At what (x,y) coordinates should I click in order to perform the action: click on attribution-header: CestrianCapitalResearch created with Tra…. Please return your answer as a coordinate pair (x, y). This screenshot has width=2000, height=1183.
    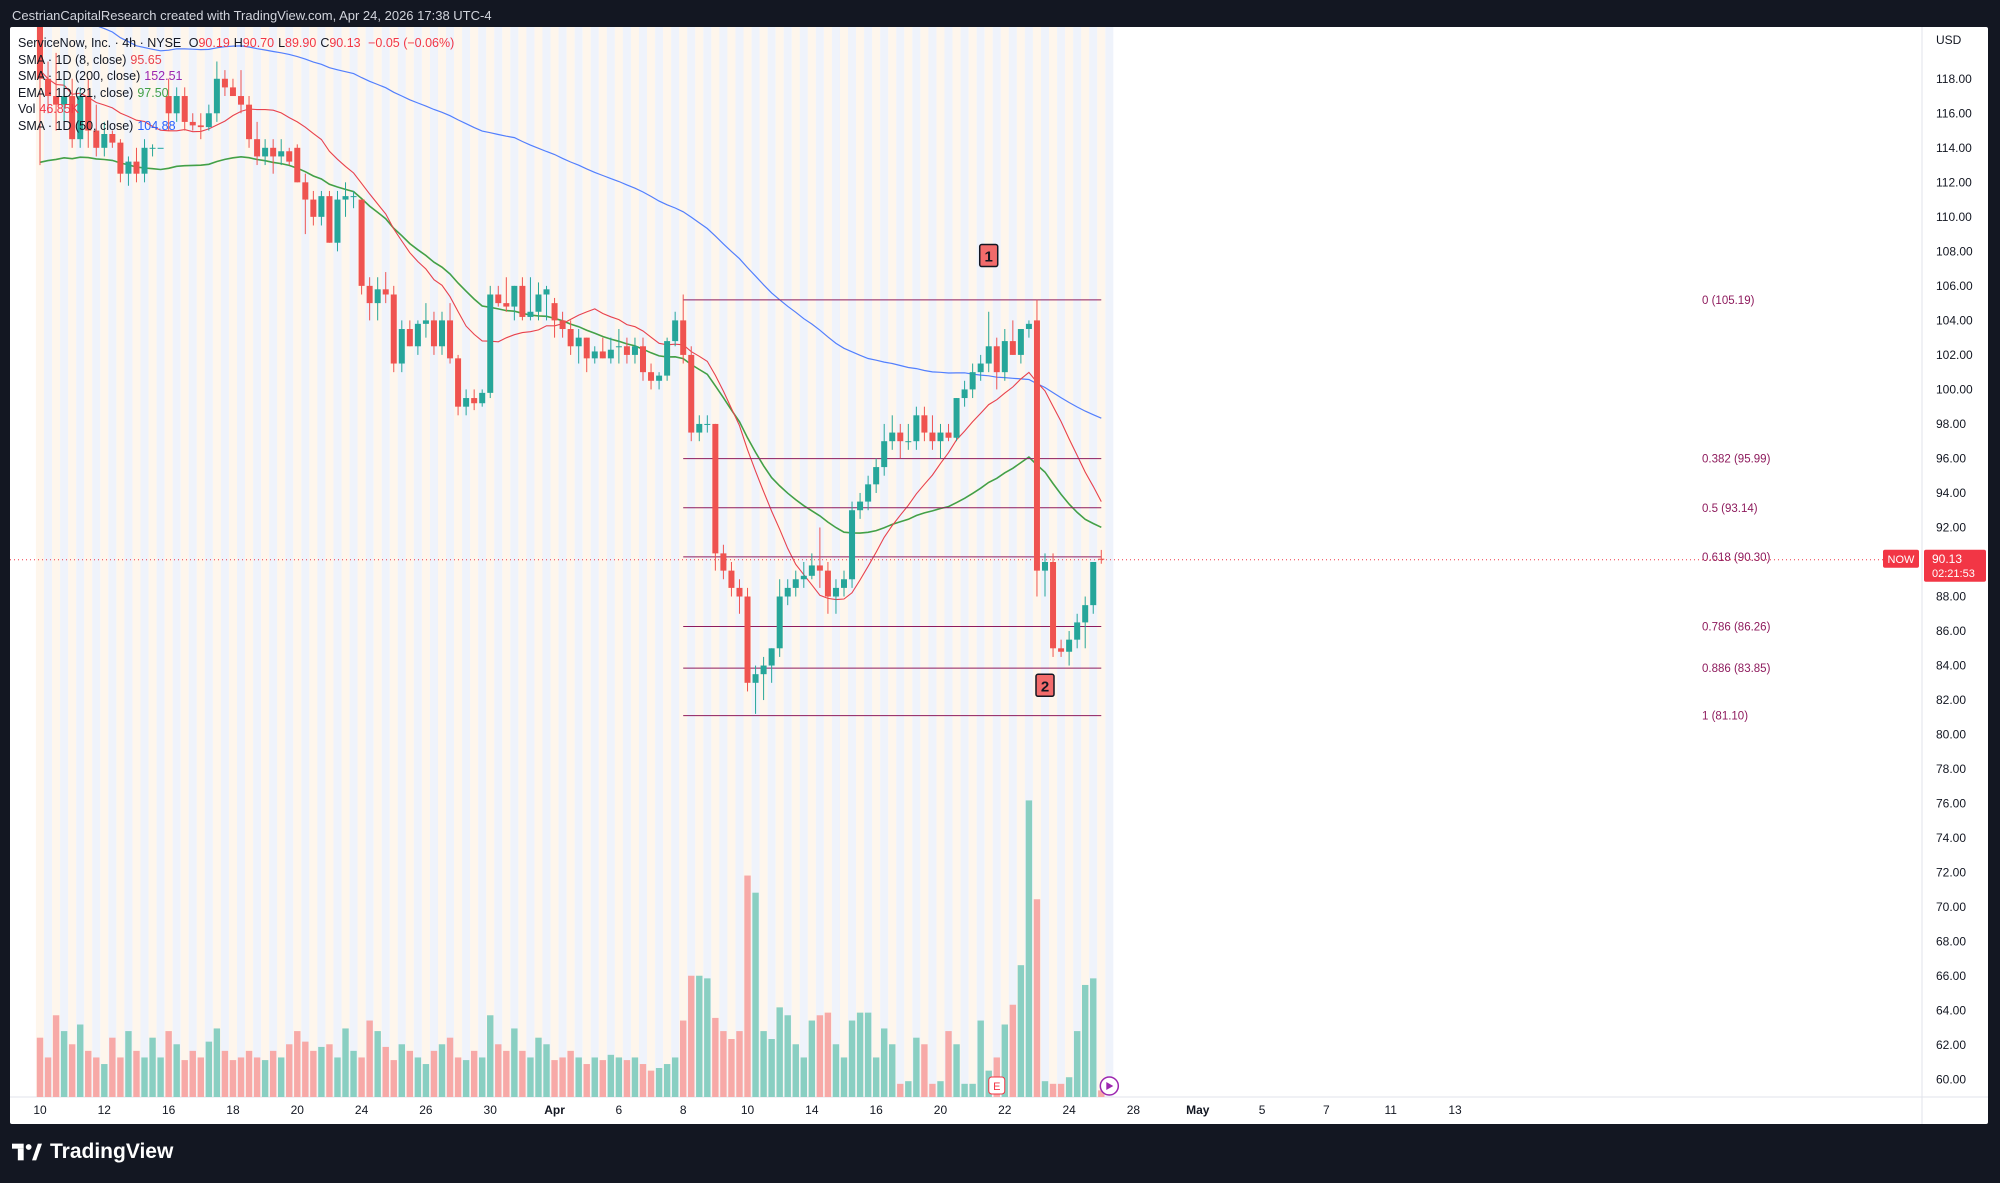
    Looking at the image, I should click on (252, 15).